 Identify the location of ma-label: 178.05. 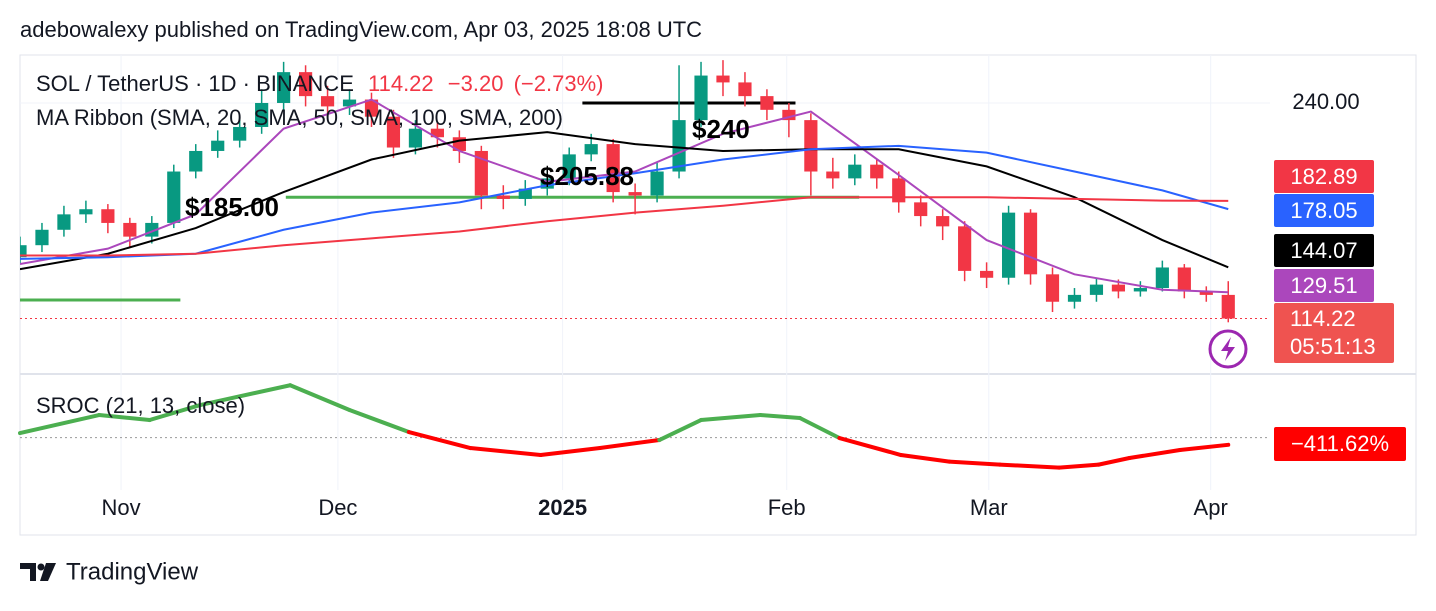
(1323, 210).